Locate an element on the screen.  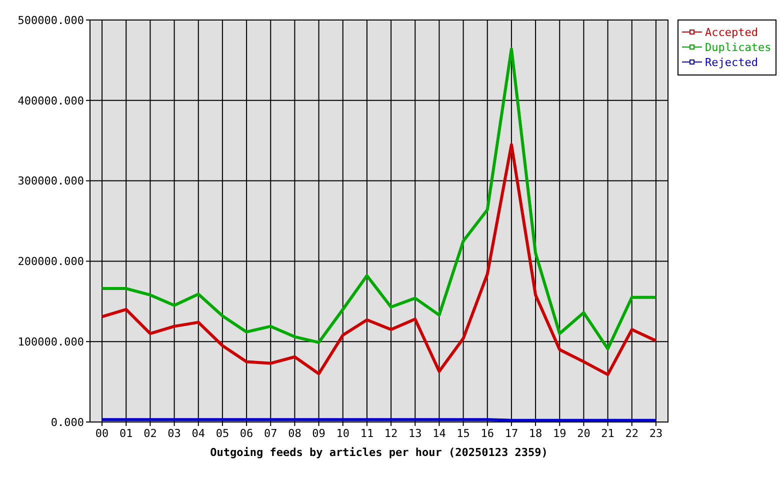
legend-label: Accepted is located at coordinates (731, 32).